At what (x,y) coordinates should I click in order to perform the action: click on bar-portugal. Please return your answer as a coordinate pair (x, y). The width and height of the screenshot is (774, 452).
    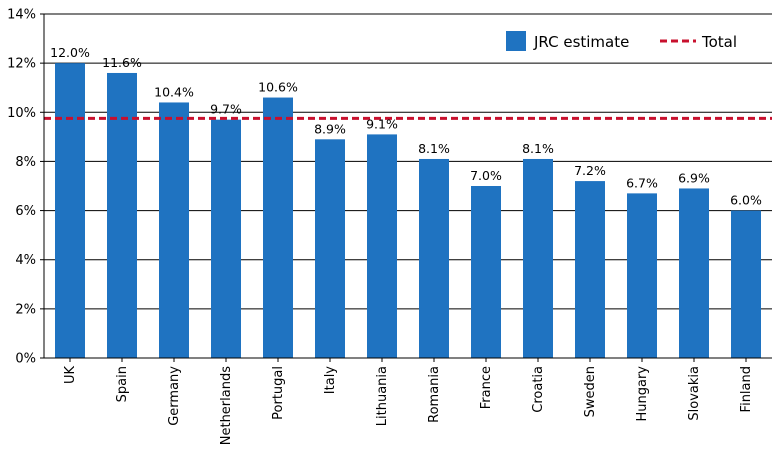
    Looking at the image, I should click on (278, 228).